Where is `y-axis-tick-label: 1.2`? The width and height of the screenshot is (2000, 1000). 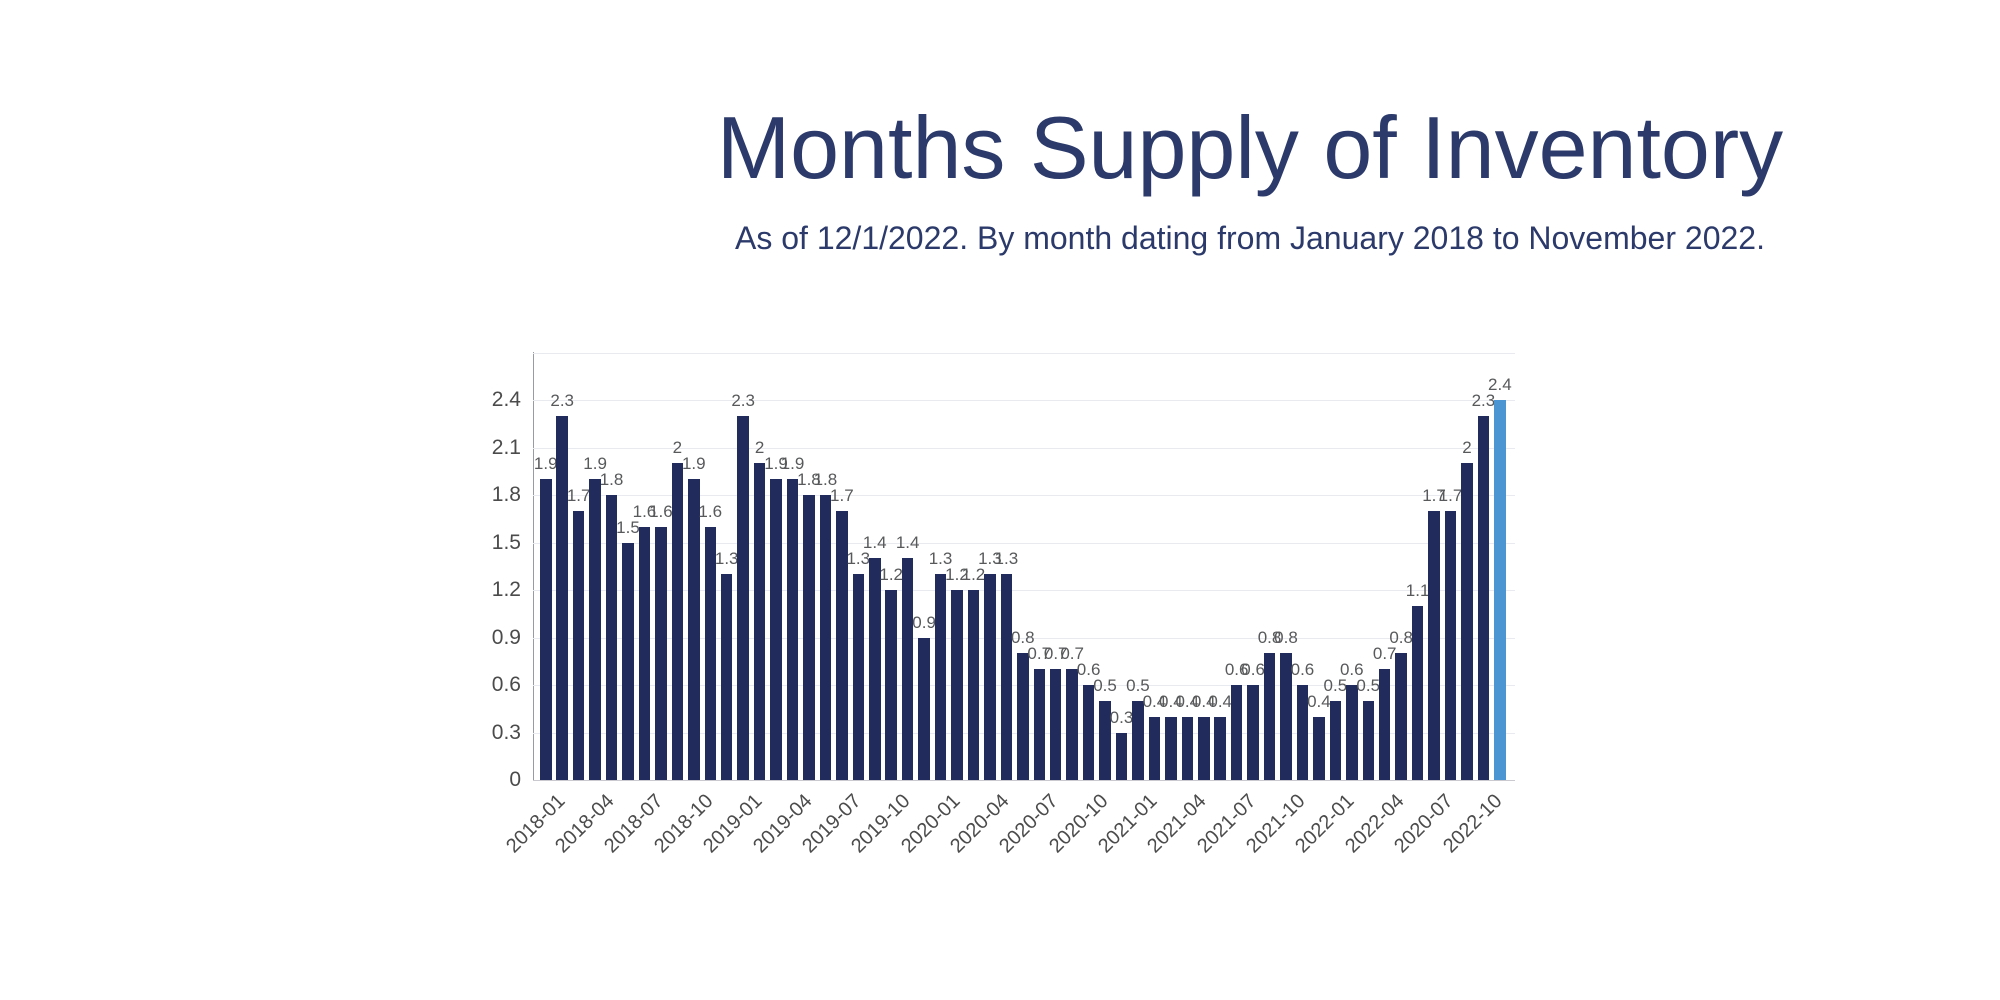
y-axis-tick-label: 1.2 is located at coordinates (506, 589).